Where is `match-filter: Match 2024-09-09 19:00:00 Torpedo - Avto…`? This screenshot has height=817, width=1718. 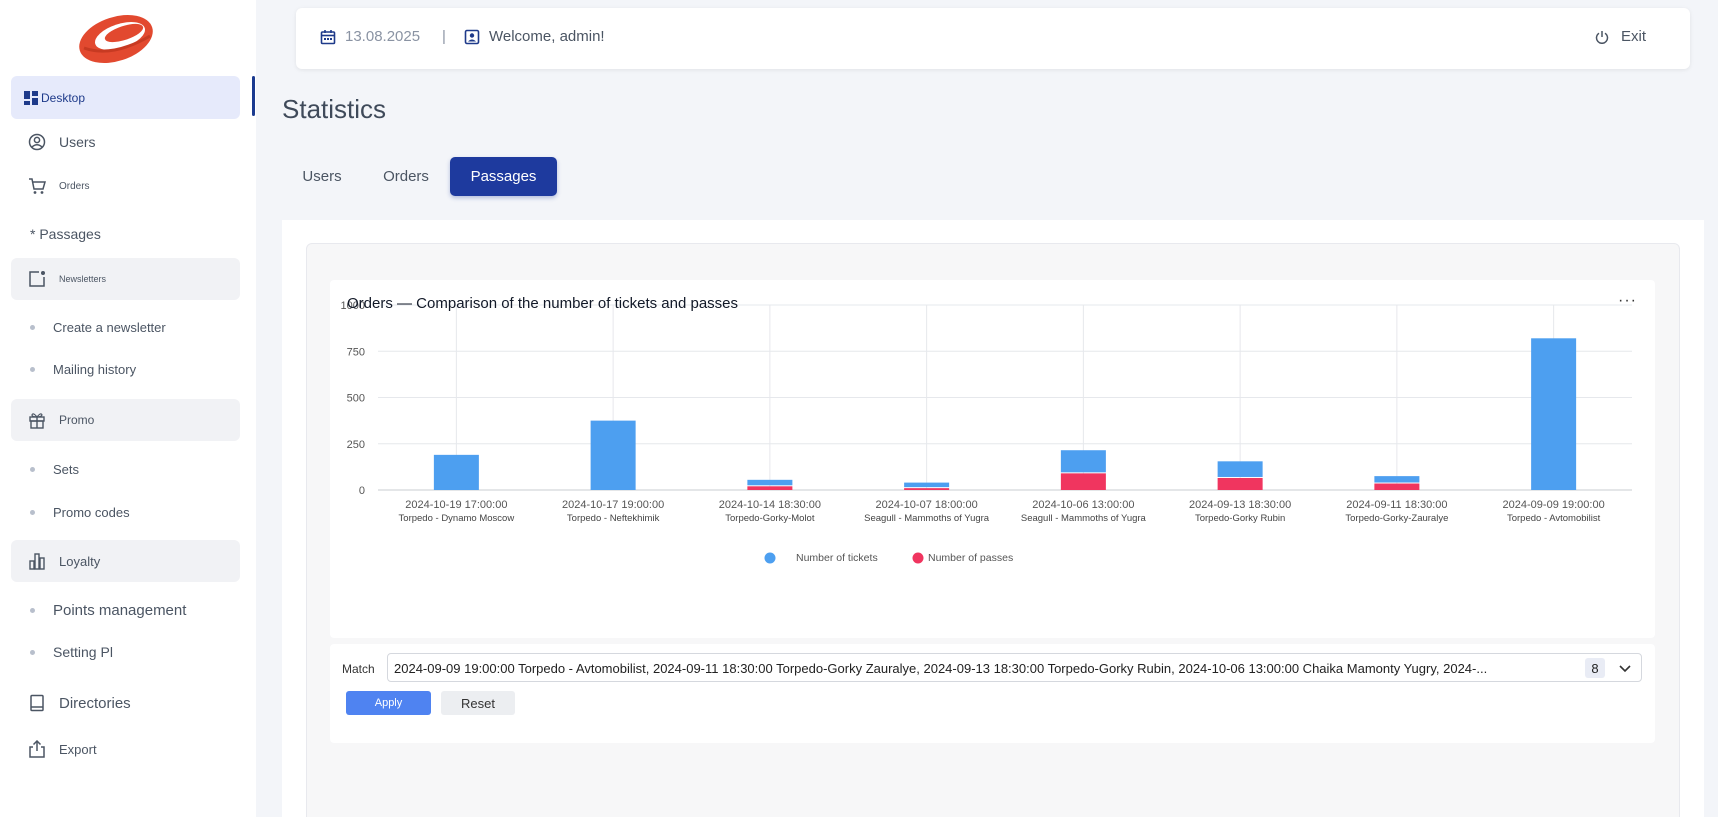
match-filter: Match 2024-09-09 19:00:00 Torpedo - Avto… is located at coordinates (992, 693).